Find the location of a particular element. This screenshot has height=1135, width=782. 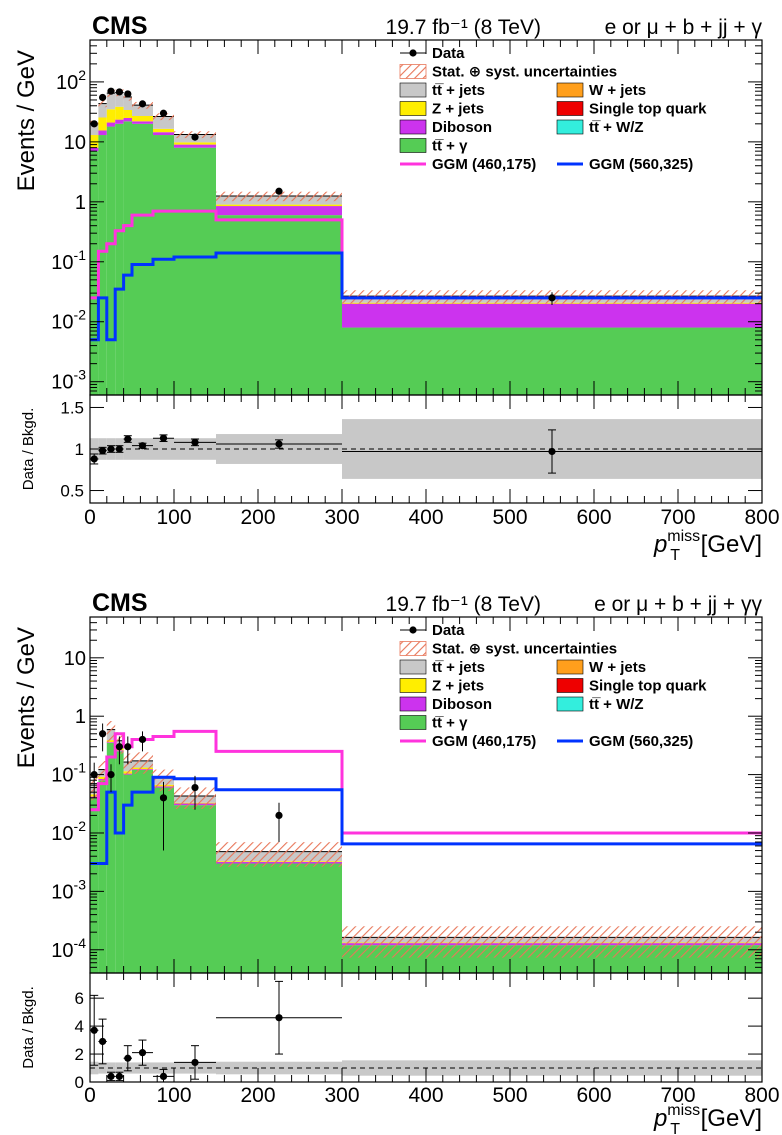

x-tick-label: 600 is located at coordinates (593, 1095).